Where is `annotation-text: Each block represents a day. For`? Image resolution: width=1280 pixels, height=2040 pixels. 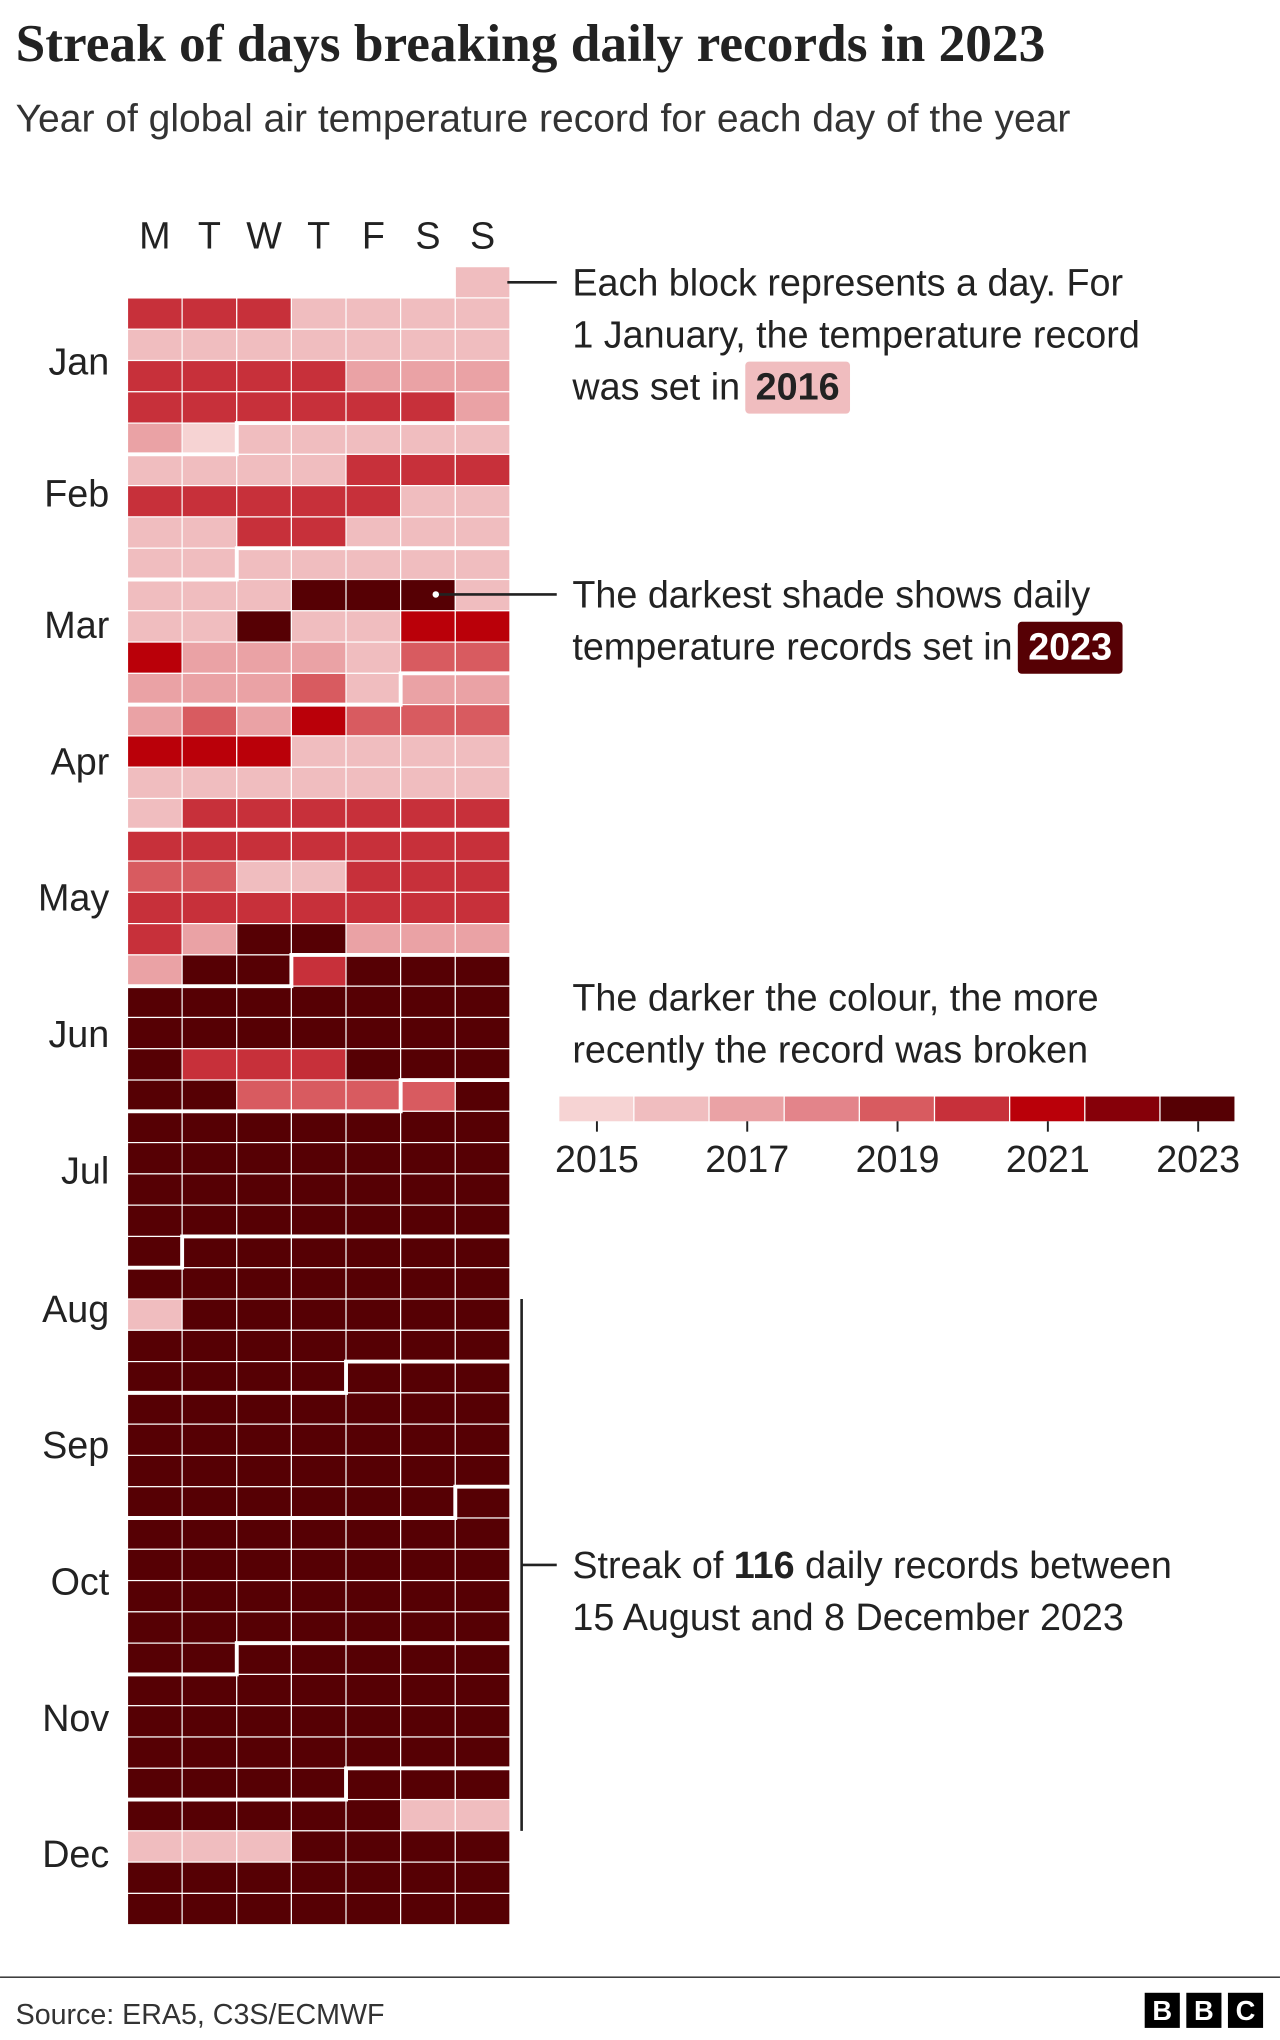 annotation-text: Each block represents a day. For is located at coordinates (847, 282).